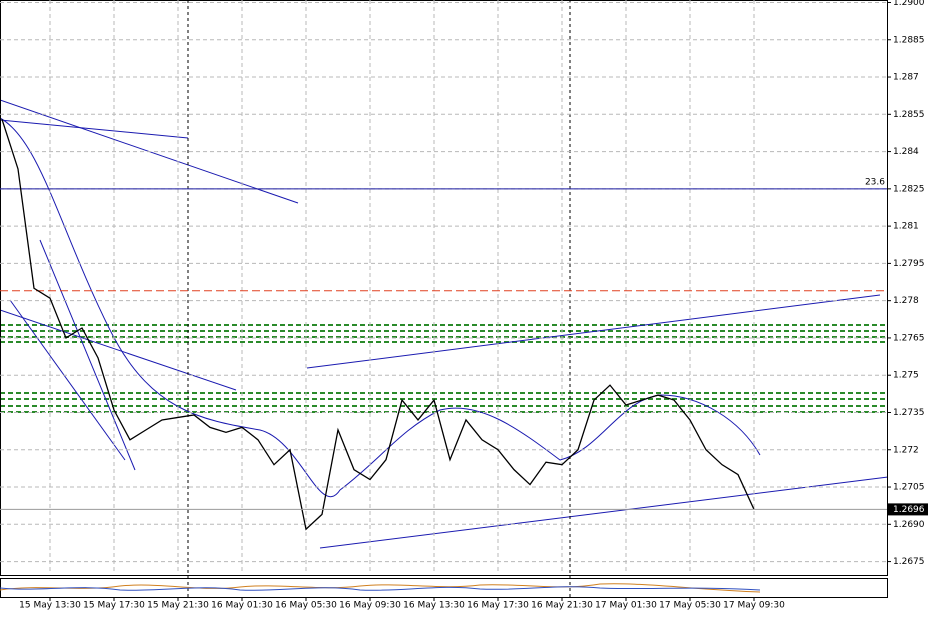  I want to click on y-tick-label: 1.2855, so click(909, 115).